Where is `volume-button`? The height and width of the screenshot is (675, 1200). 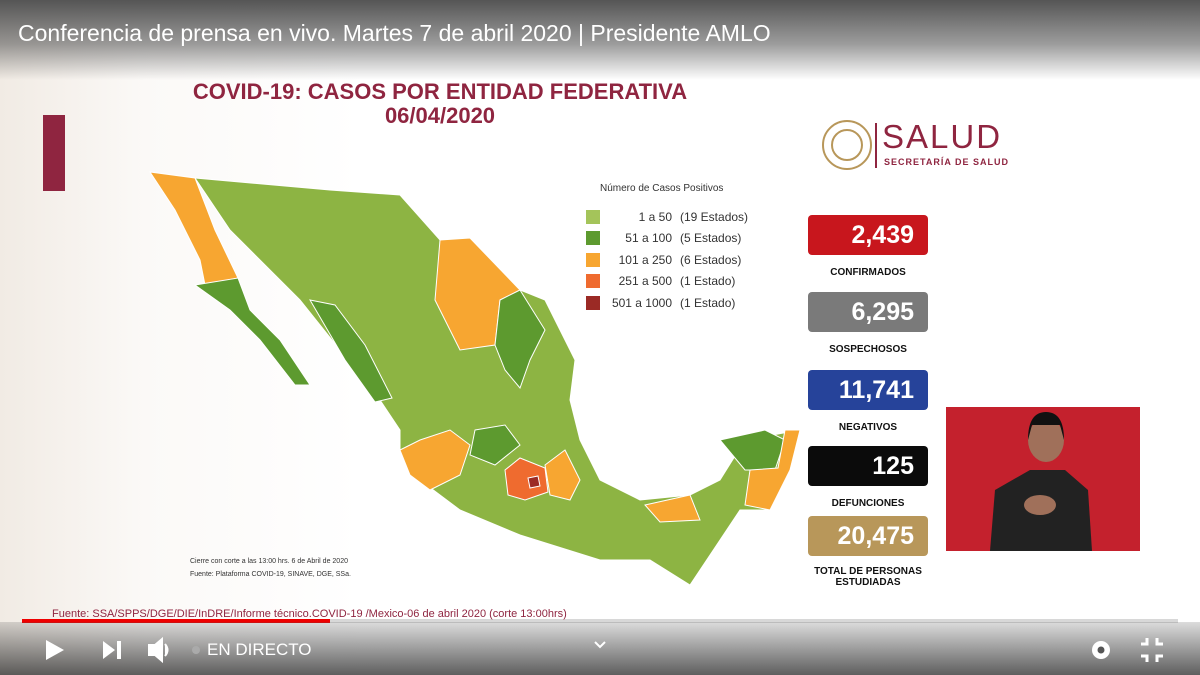 volume-button is located at coordinates (158, 650).